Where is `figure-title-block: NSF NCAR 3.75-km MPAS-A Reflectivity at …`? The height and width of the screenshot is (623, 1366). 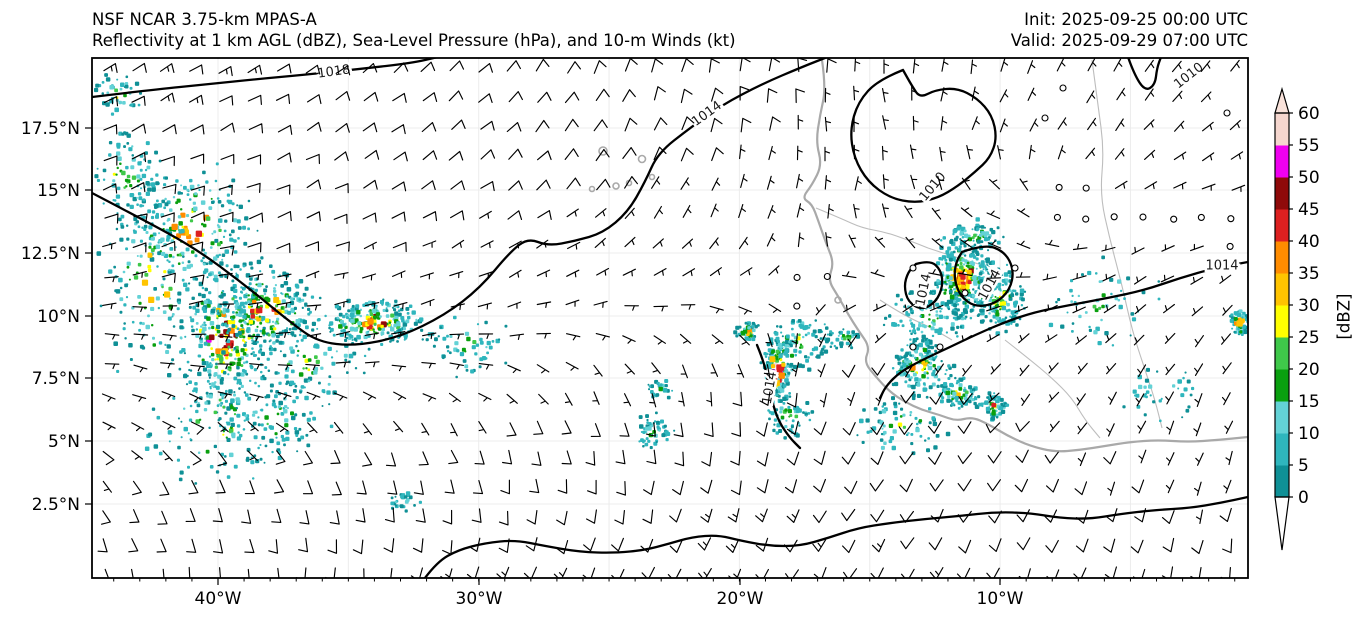 figure-title-block: NSF NCAR 3.75-km MPAS-A Reflectivity at … is located at coordinates (414, 30).